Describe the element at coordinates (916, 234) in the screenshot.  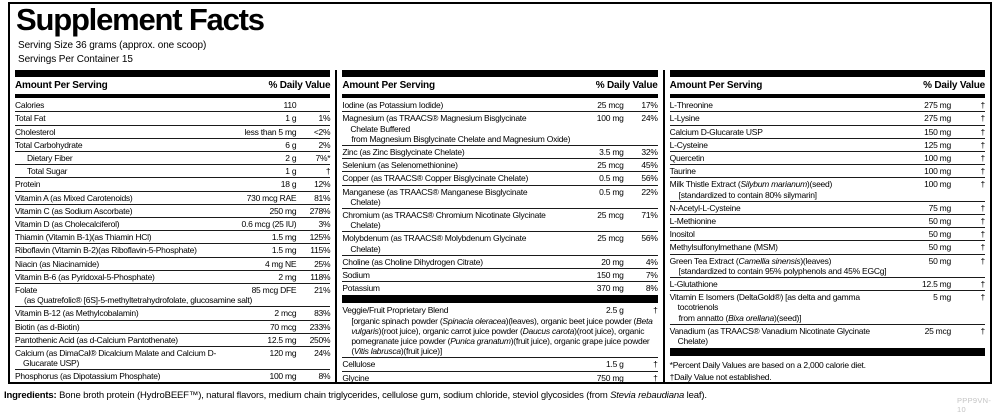
I see `nutrient-amount: 50 mg` at that location.